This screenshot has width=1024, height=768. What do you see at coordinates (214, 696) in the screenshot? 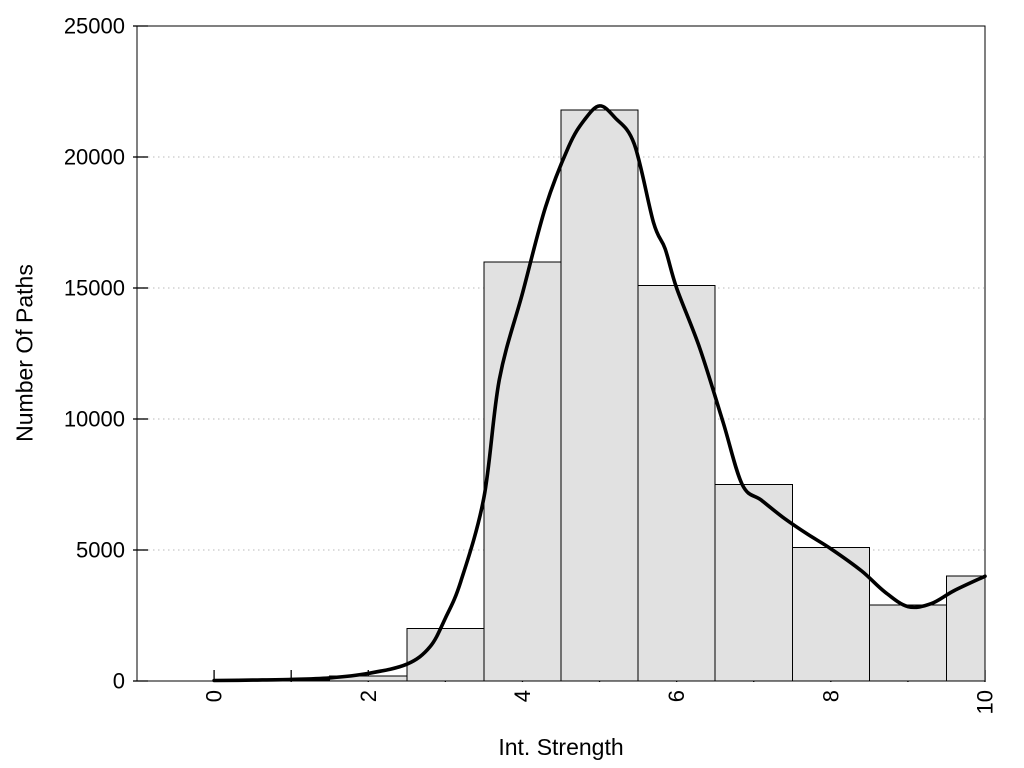
I see `x-tick-label-0: 0` at bounding box center [214, 696].